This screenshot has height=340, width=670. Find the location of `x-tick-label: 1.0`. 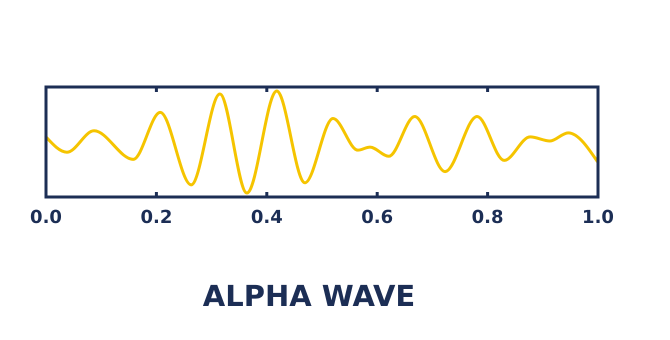

x-tick-label: 1.0 is located at coordinates (598, 217).